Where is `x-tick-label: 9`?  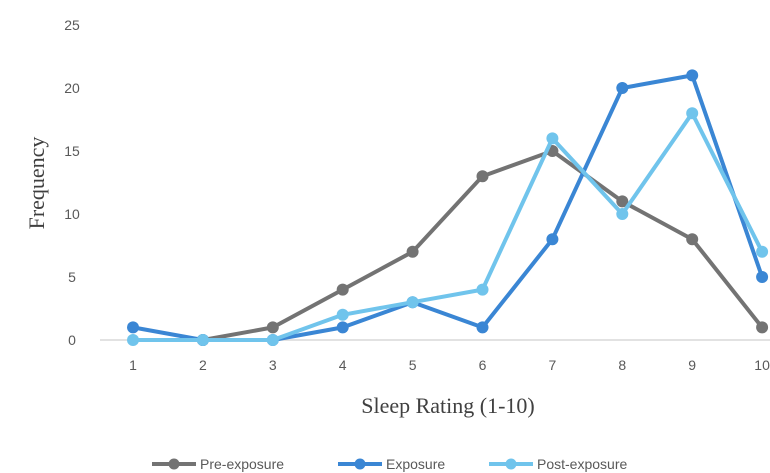
x-tick-label: 9 is located at coordinates (692, 365).